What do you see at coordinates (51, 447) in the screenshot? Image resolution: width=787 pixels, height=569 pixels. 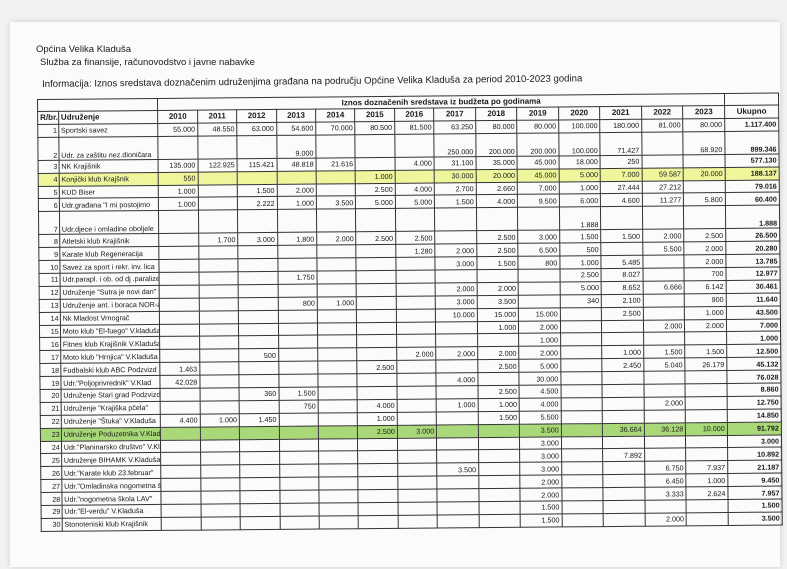 I see `cell-rb: 24` at bounding box center [51, 447].